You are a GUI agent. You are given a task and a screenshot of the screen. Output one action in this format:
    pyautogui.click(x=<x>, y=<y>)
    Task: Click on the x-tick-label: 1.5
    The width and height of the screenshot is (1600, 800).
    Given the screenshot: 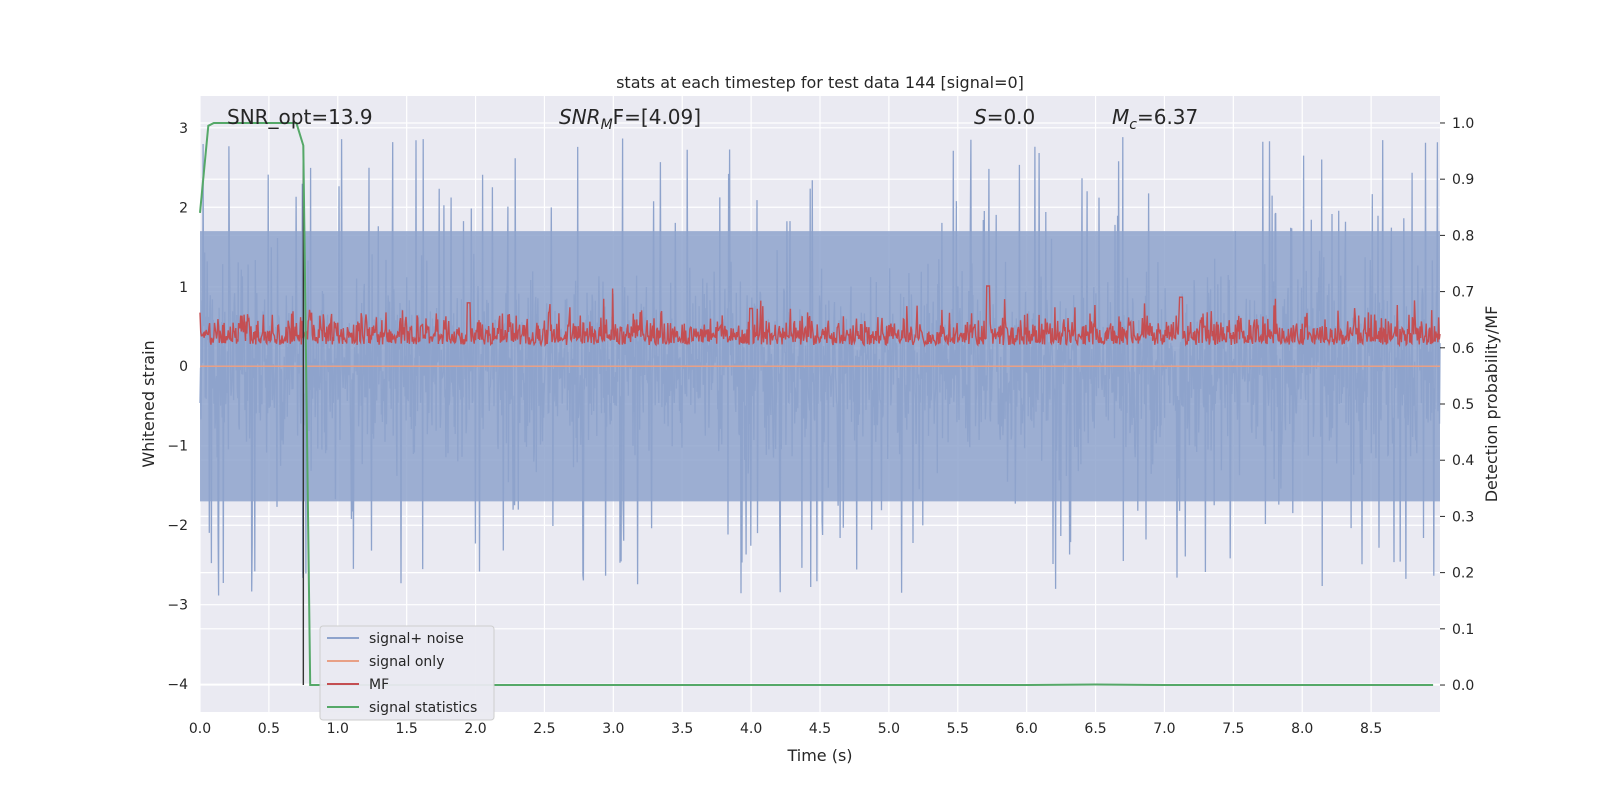 What is the action you would take?
    pyautogui.click(x=407, y=729)
    